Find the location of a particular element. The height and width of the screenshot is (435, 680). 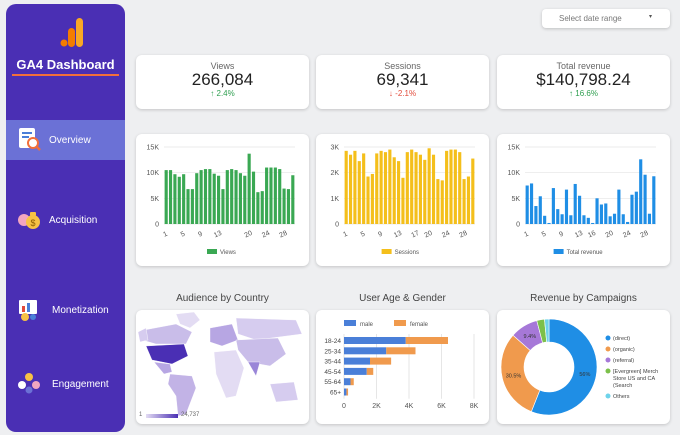

x-tick-label: 13 is located at coordinates (579, 235).